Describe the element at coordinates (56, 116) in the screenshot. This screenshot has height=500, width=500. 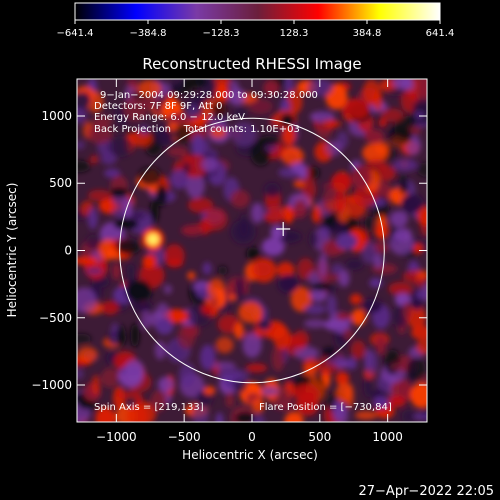
I see `y-tick-label: 1000` at that location.